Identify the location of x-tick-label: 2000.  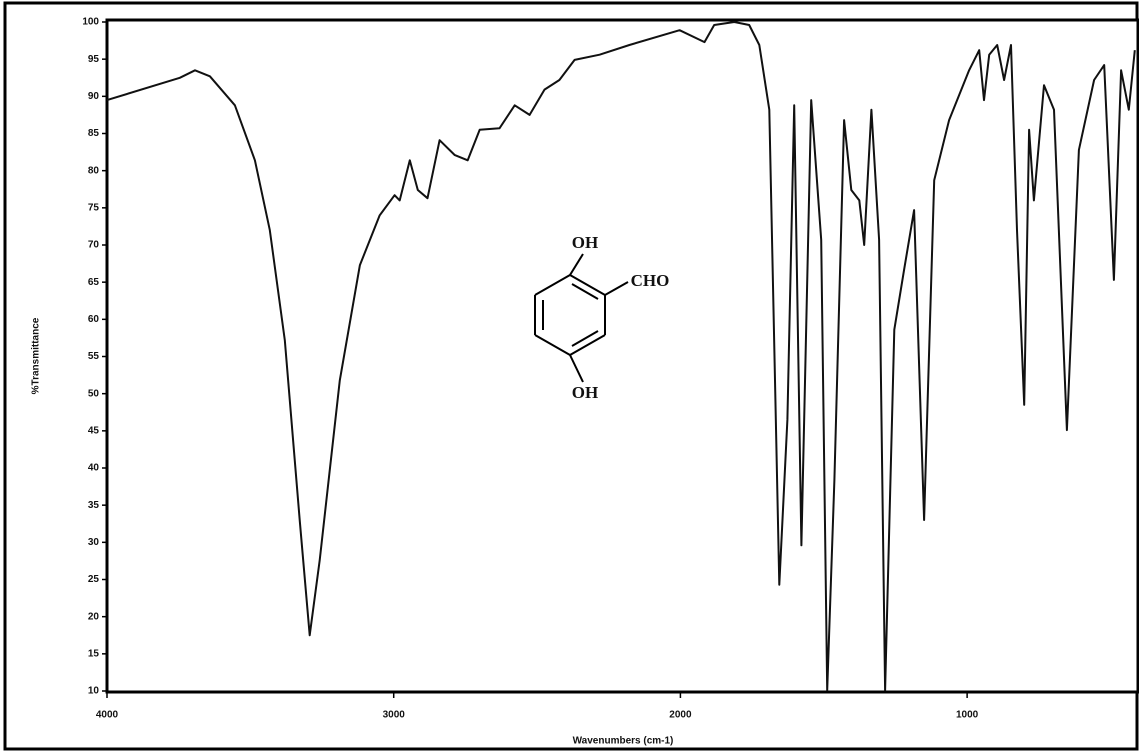
(680, 715).